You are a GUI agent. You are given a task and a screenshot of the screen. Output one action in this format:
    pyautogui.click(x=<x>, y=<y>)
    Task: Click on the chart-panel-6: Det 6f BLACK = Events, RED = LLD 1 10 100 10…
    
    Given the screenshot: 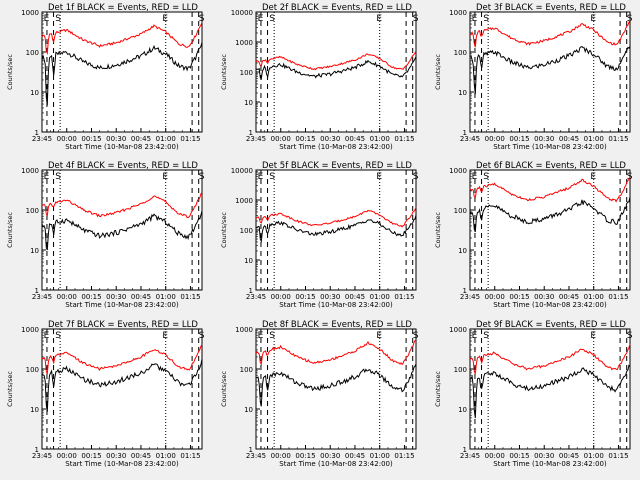 What is the action you would take?
    pyautogui.click(x=533, y=235)
    